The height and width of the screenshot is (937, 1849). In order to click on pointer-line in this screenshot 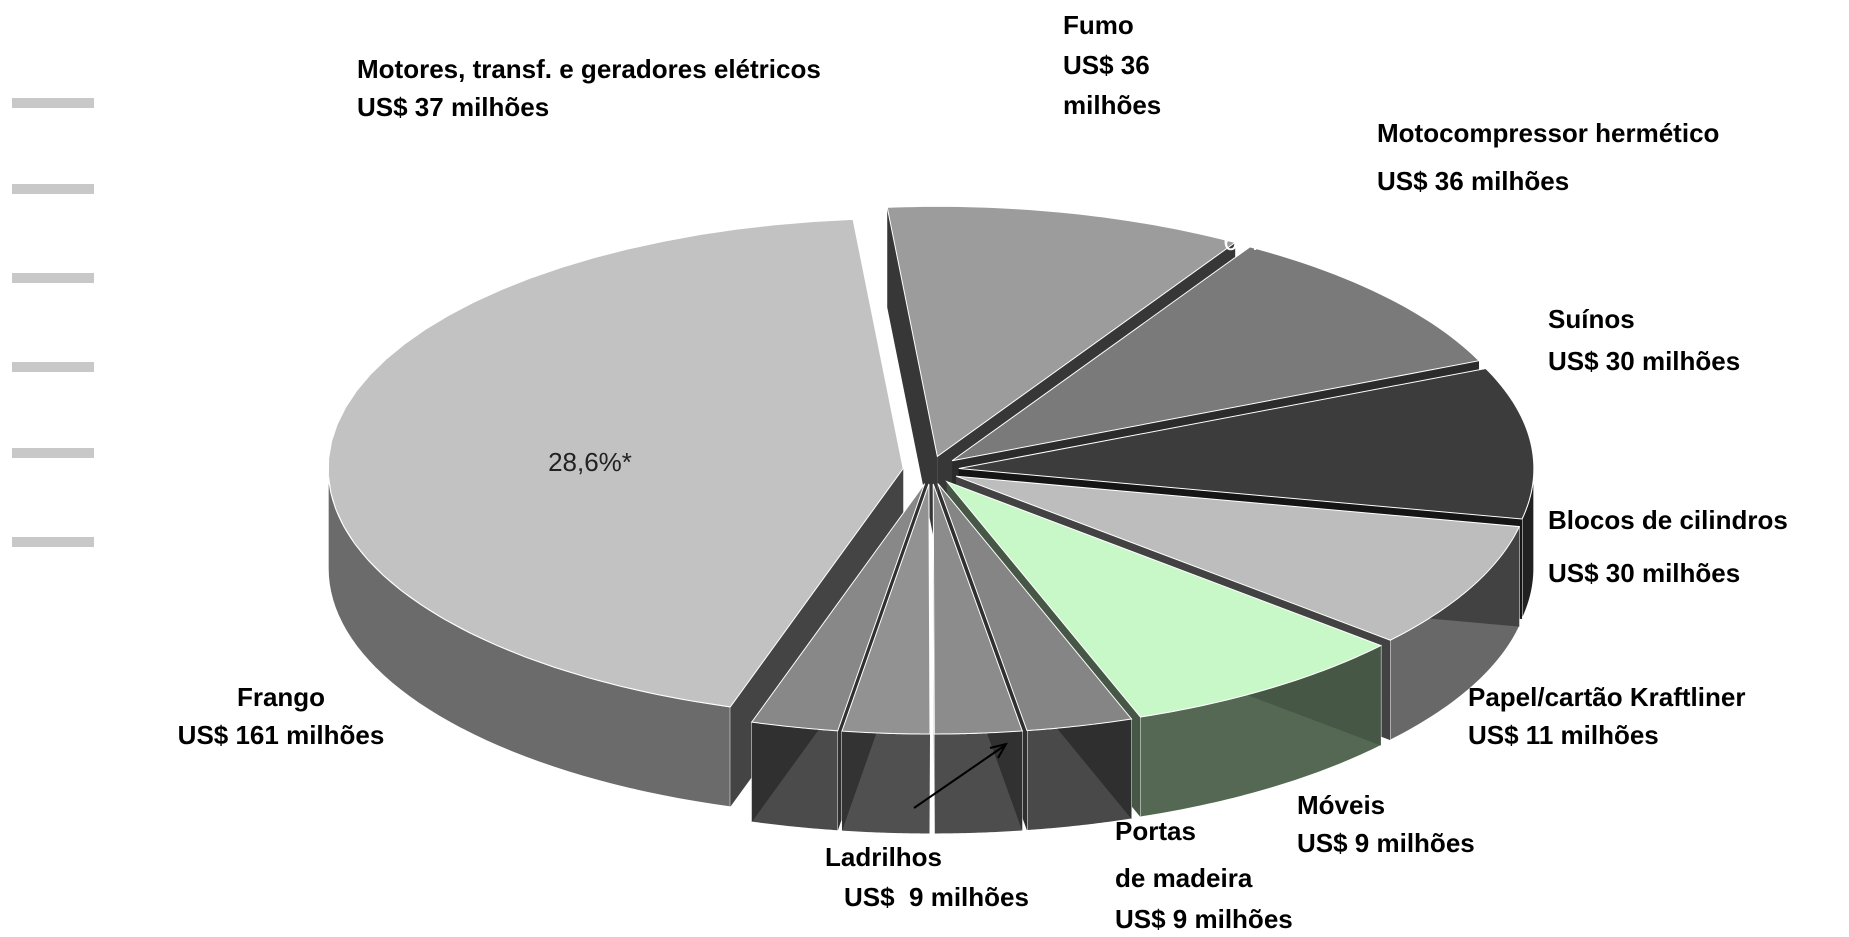, I will do `click(959, 777)`.